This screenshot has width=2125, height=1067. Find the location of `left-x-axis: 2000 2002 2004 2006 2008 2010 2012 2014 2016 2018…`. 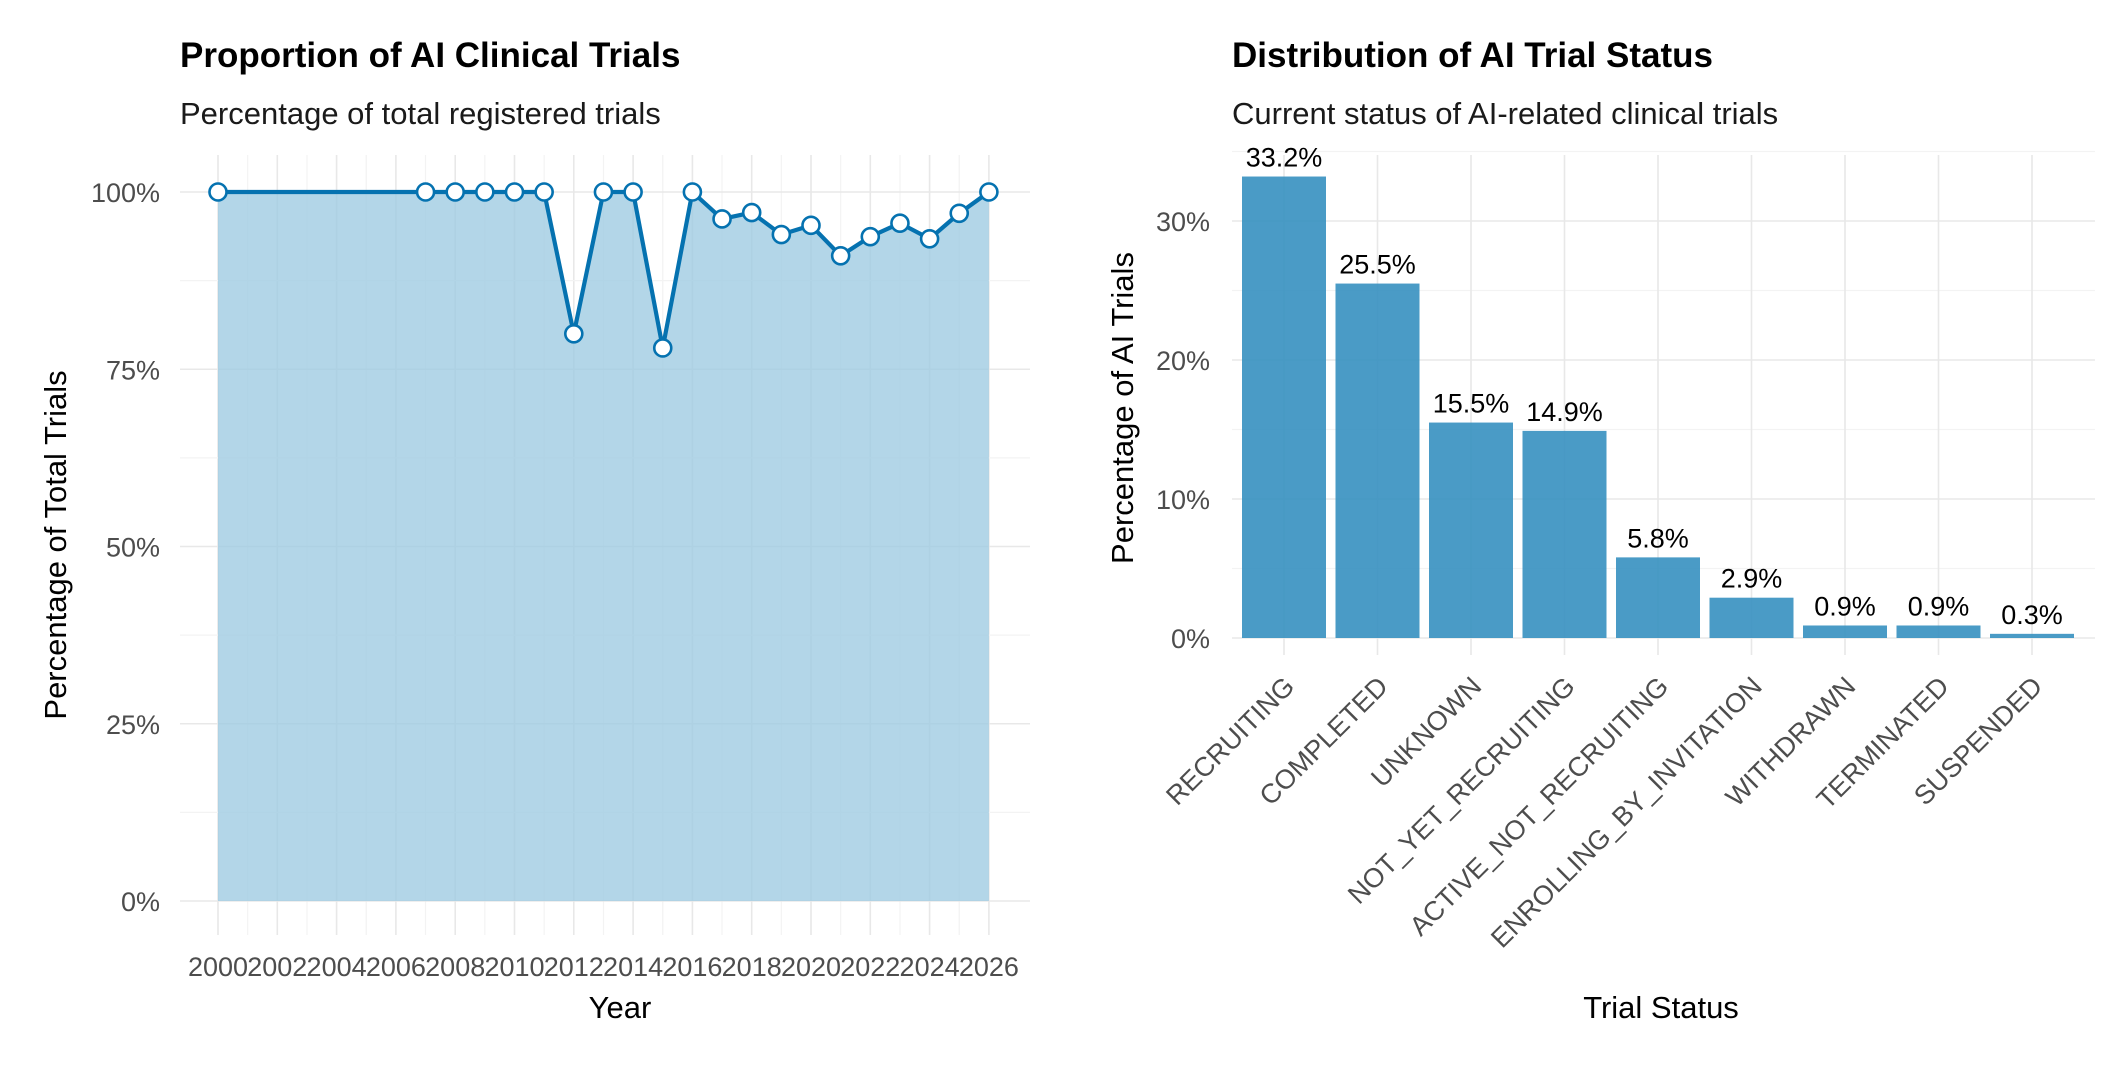

left-x-axis: 2000 2002 2004 2006 2008 2010 2012 2014 2016 2018… is located at coordinates (603, 967).